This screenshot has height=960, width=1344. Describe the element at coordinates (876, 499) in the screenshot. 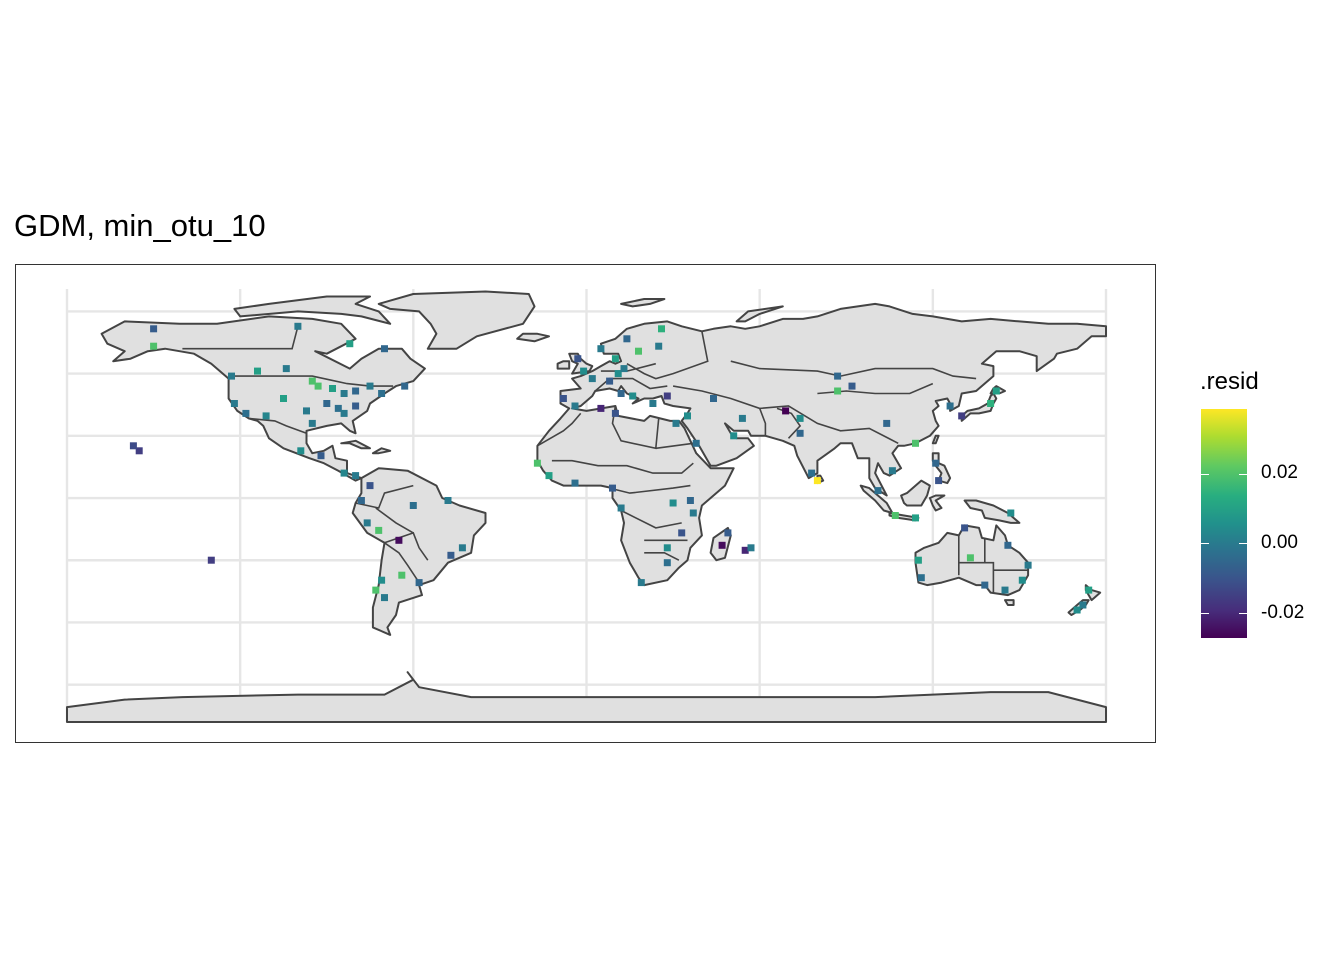

I see `land-sumatra` at that location.